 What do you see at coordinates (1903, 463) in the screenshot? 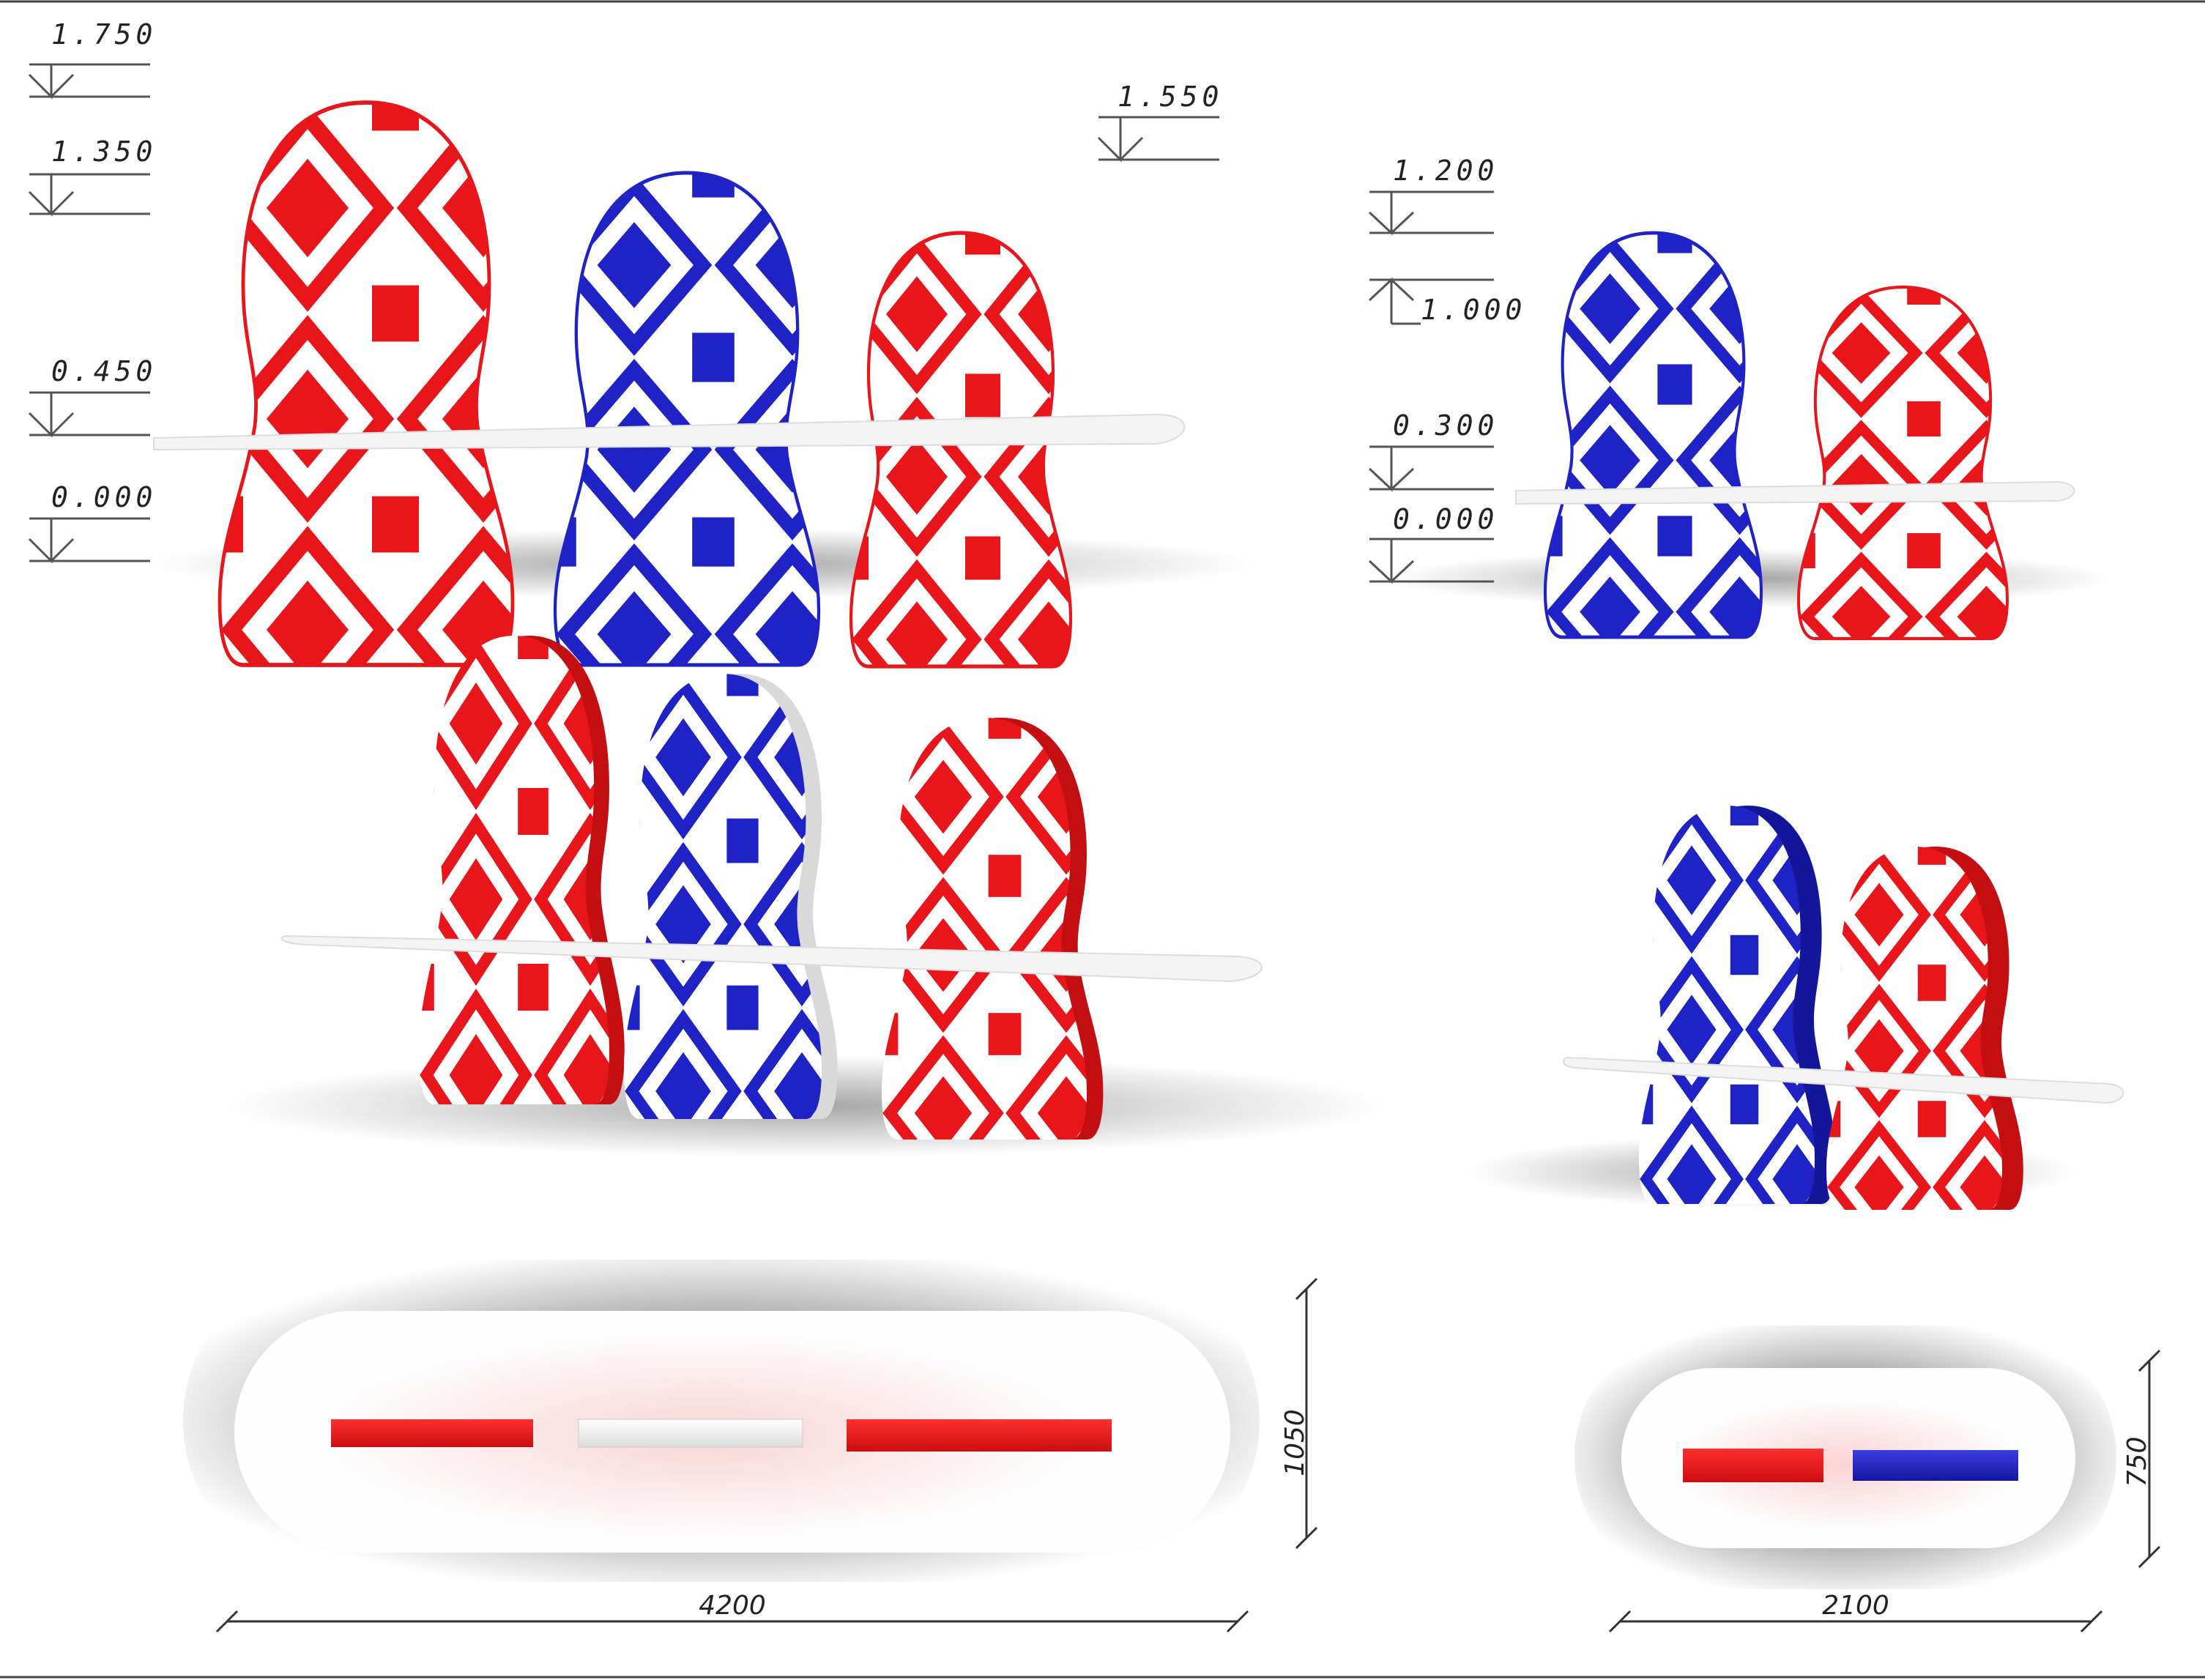
I see `doll-red-small` at bounding box center [1903, 463].